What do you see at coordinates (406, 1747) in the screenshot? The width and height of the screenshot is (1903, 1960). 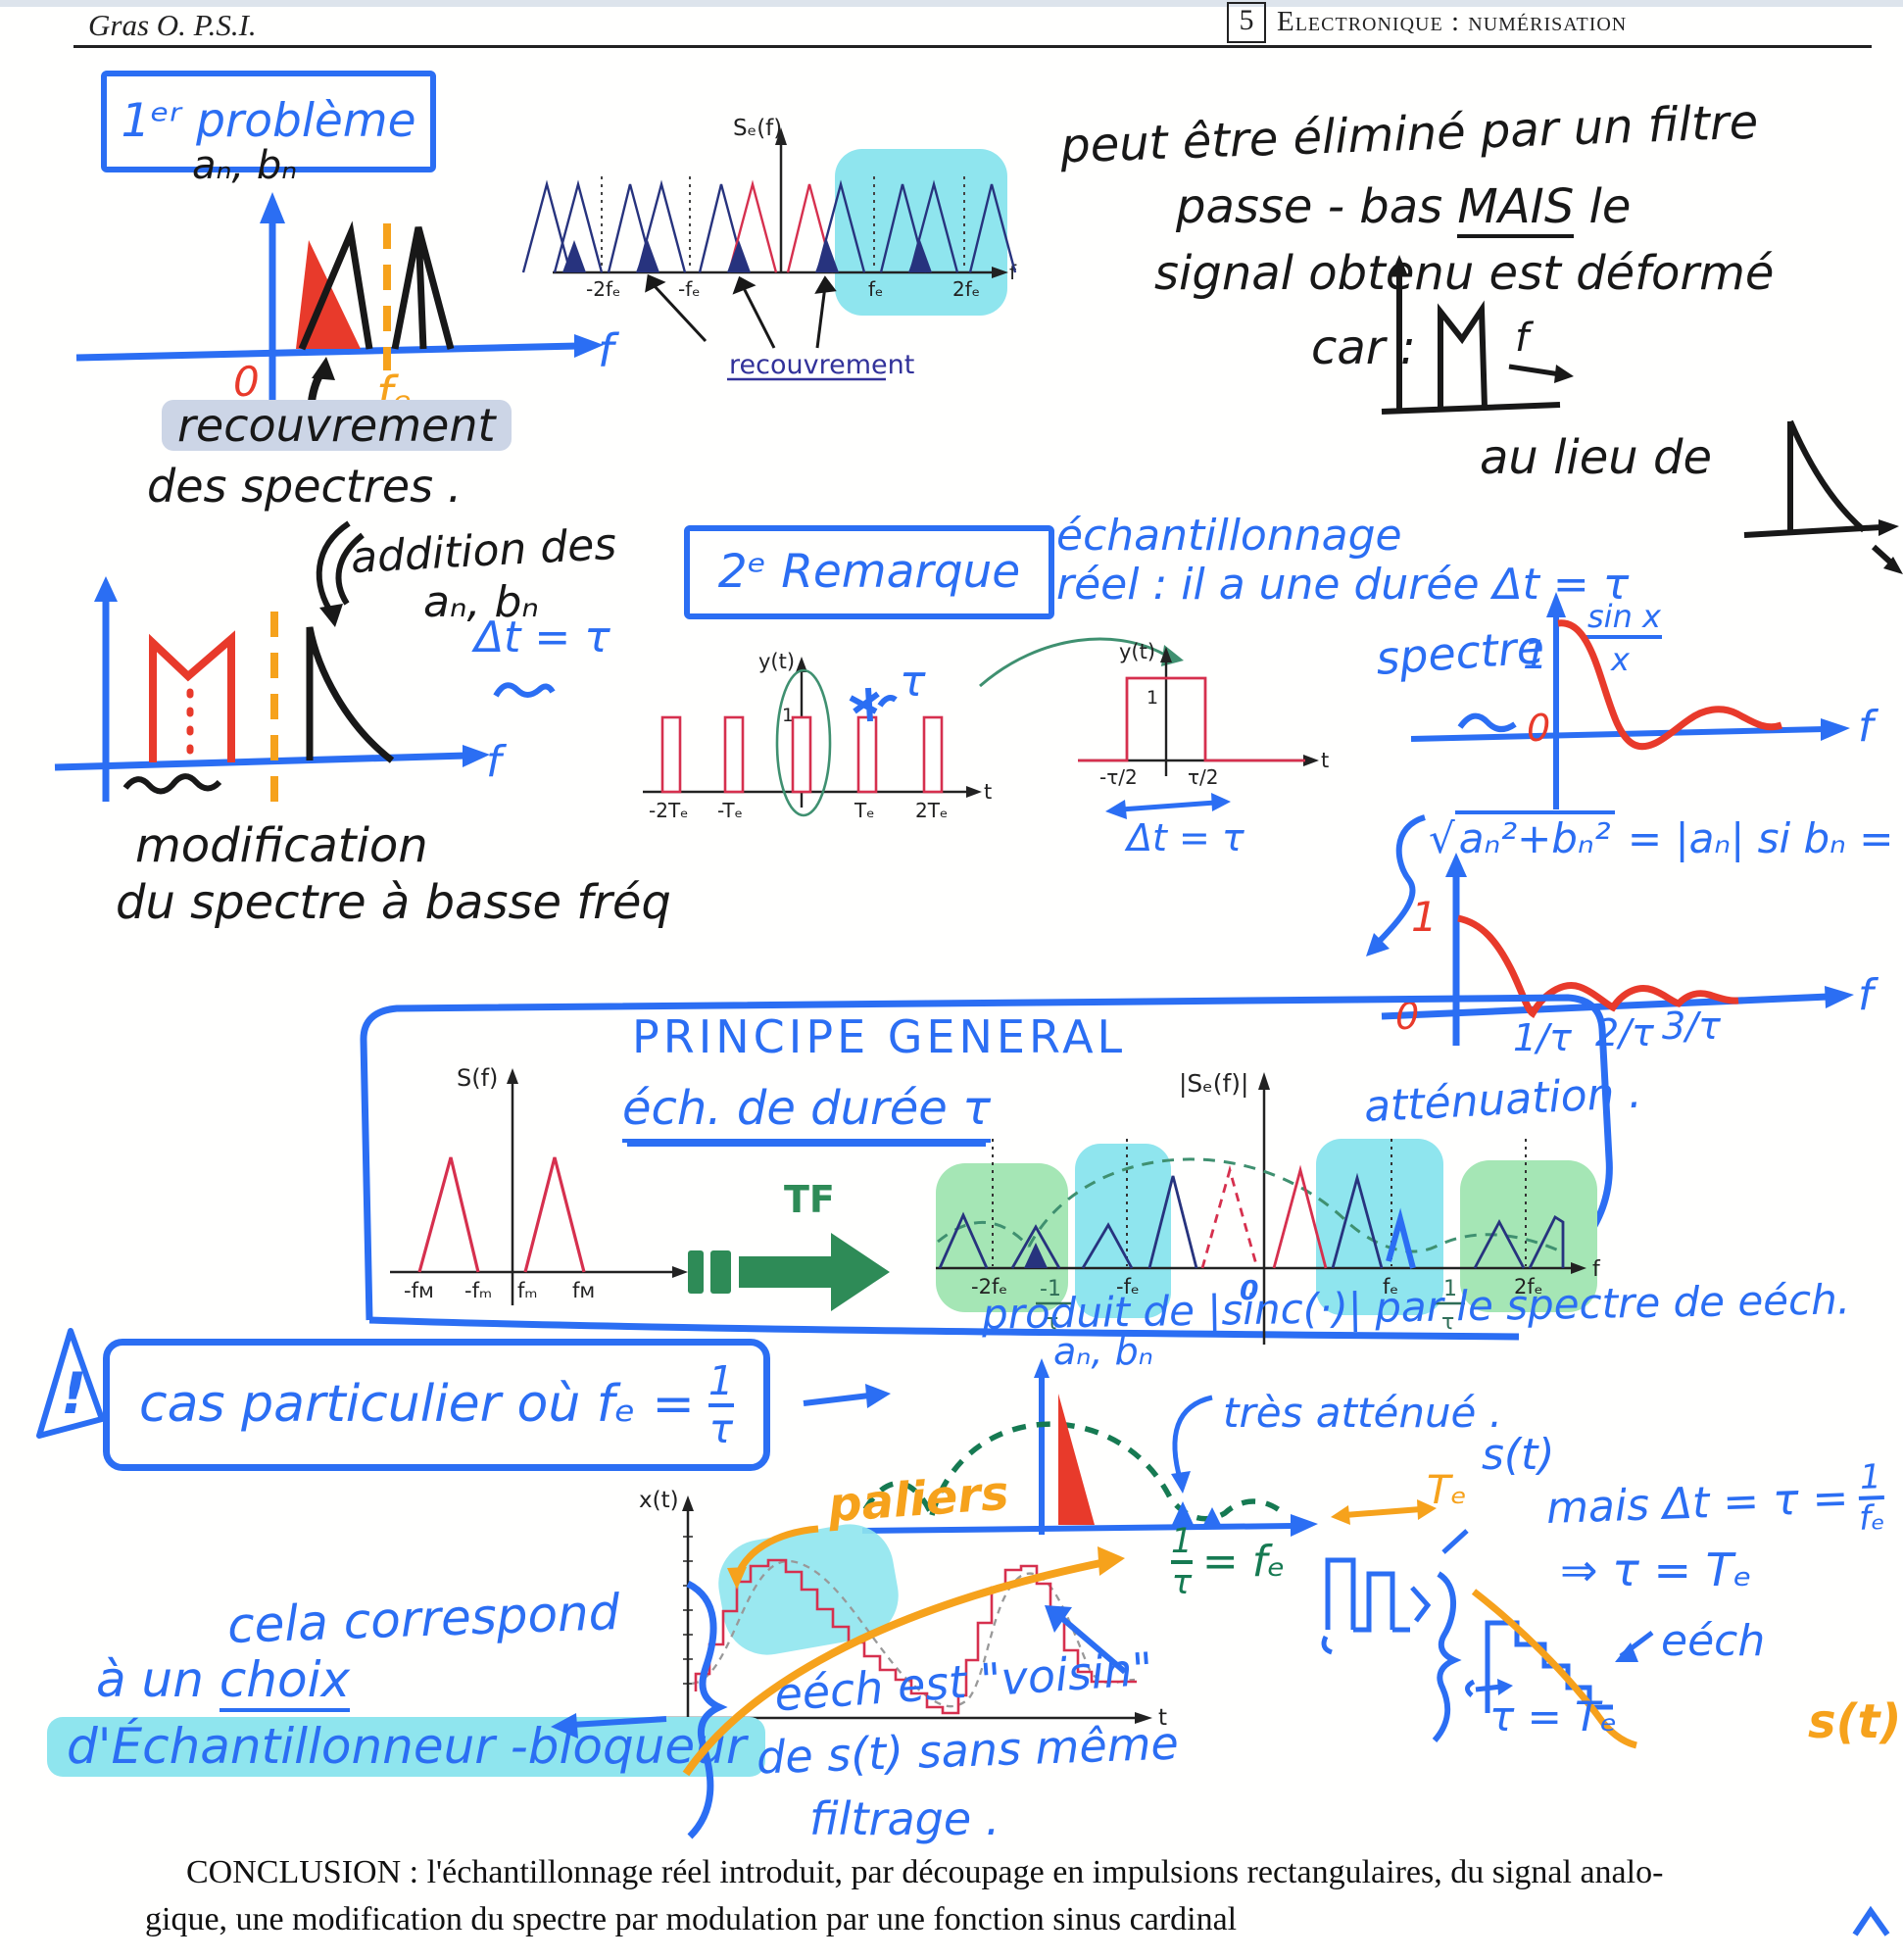 I see `blocker-line3: d'Échantillonneur -bloqueur` at bounding box center [406, 1747].